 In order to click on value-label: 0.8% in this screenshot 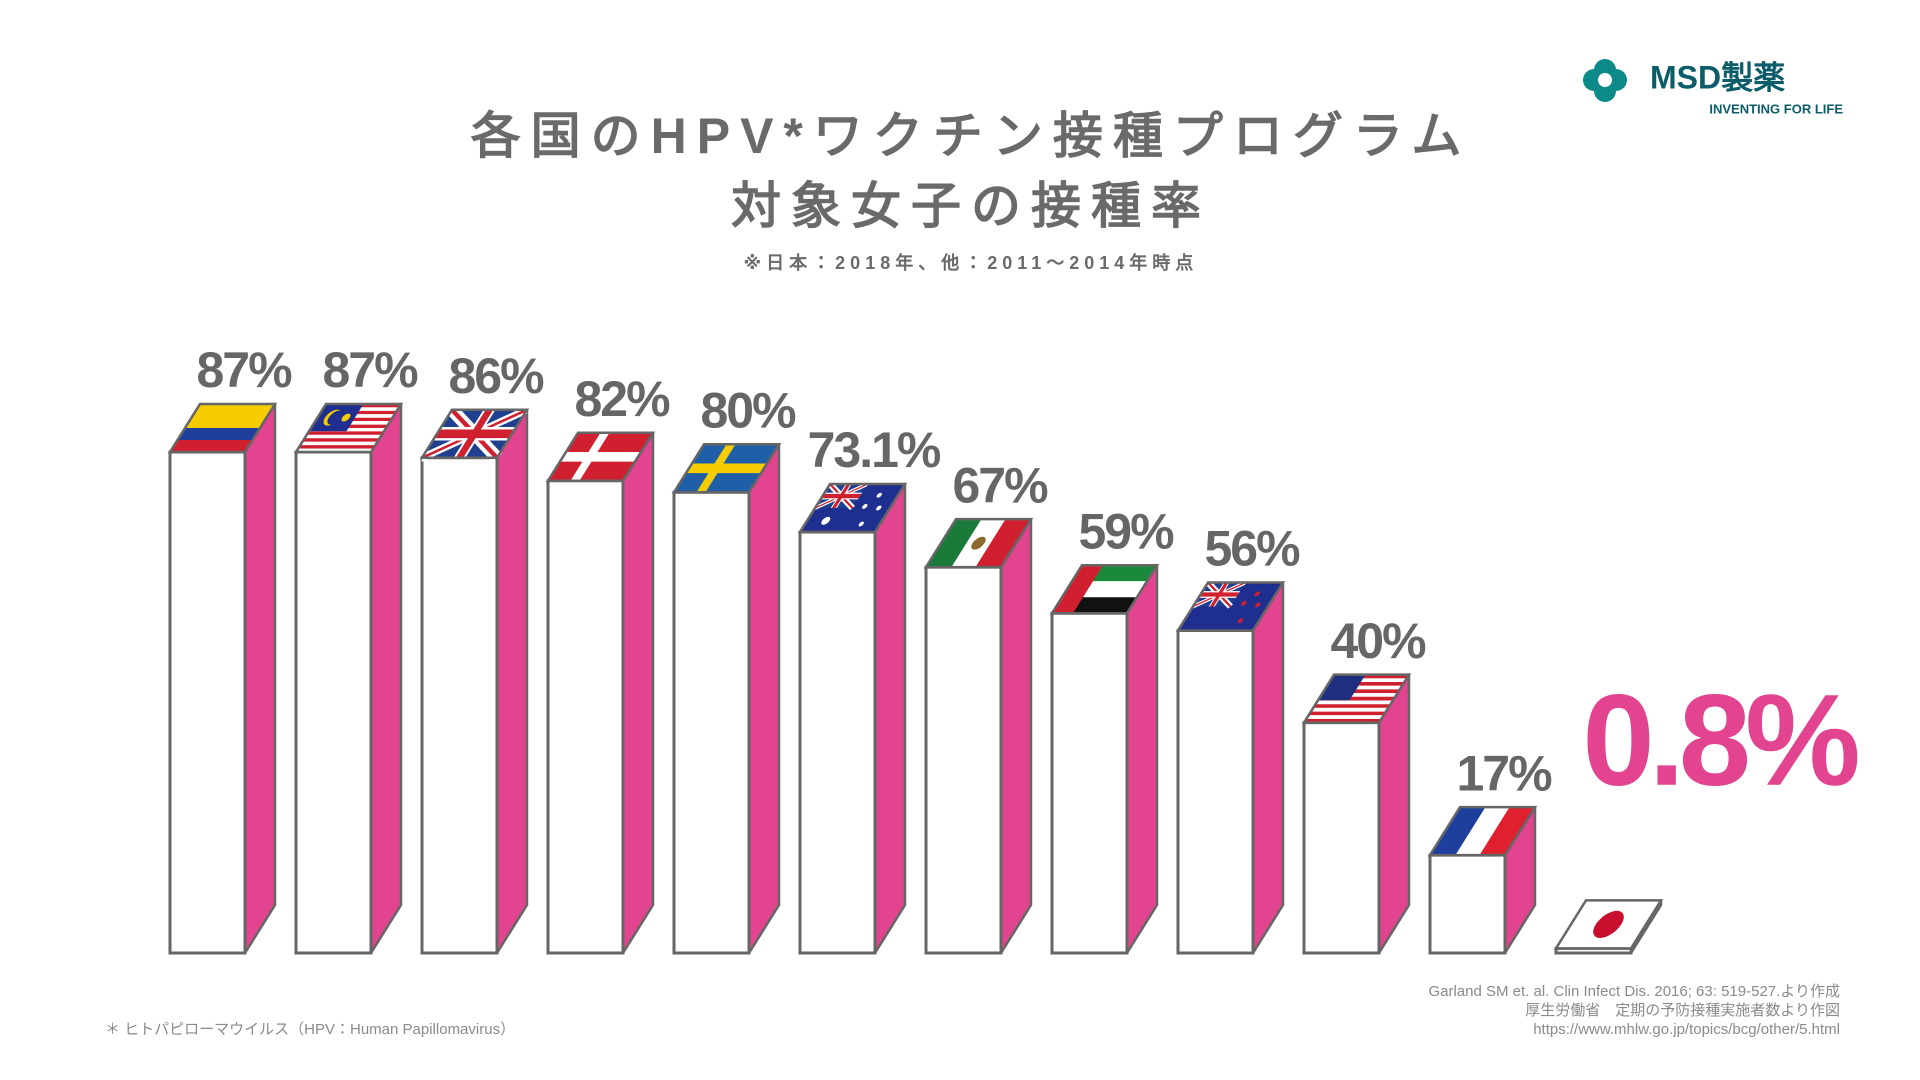, I will do `click(1720, 740)`.